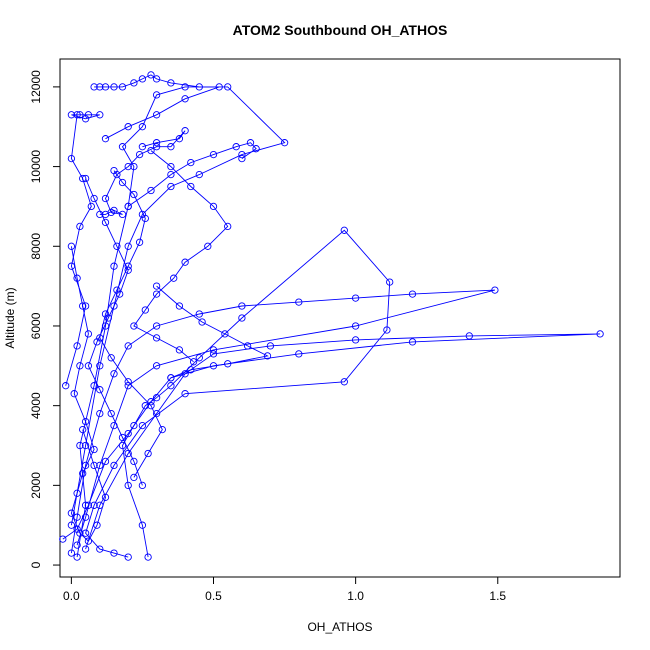  I want to click on y-axis: 0 2000 4000 6000 8000 10000 12000, so click(44, 319).